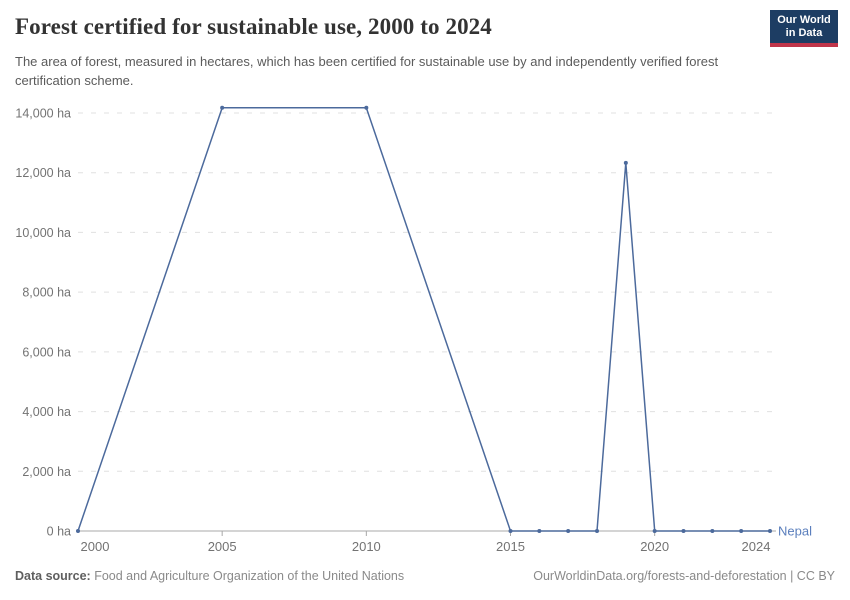 Image resolution: width=850 pixels, height=600 pixels. What do you see at coordinates (804, 19) in the screenshot?
I see `logo-line-1: Our World` at bounding box center [804, 19].